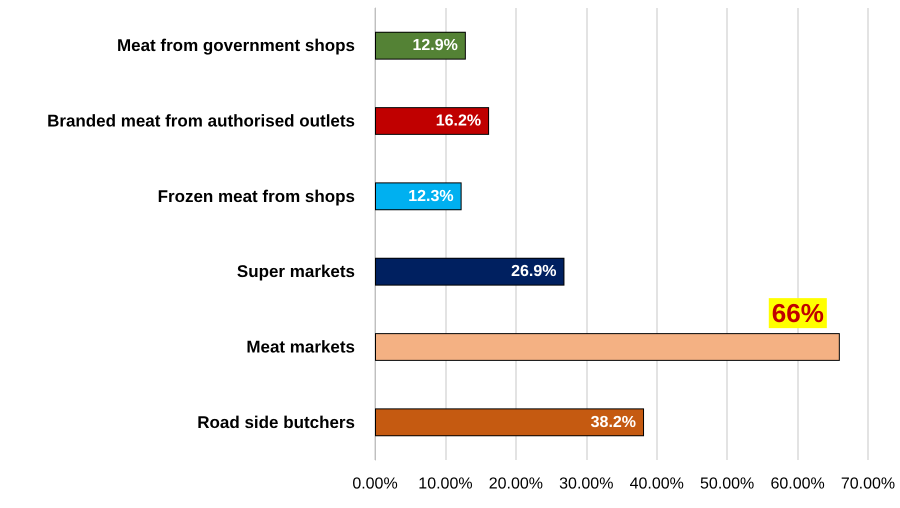 This screenshot has height=508, width=900. I want to click on data-label: 16.2%, so click(459, 121).